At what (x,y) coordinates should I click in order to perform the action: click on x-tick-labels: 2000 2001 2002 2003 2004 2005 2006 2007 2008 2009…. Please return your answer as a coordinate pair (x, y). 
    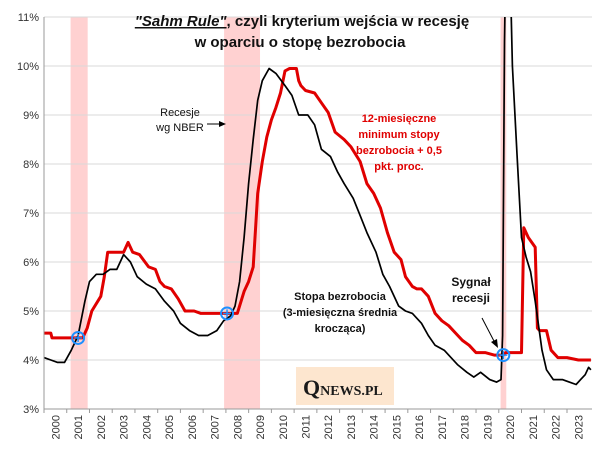
    Looking at the image, I should click on (314, 424).